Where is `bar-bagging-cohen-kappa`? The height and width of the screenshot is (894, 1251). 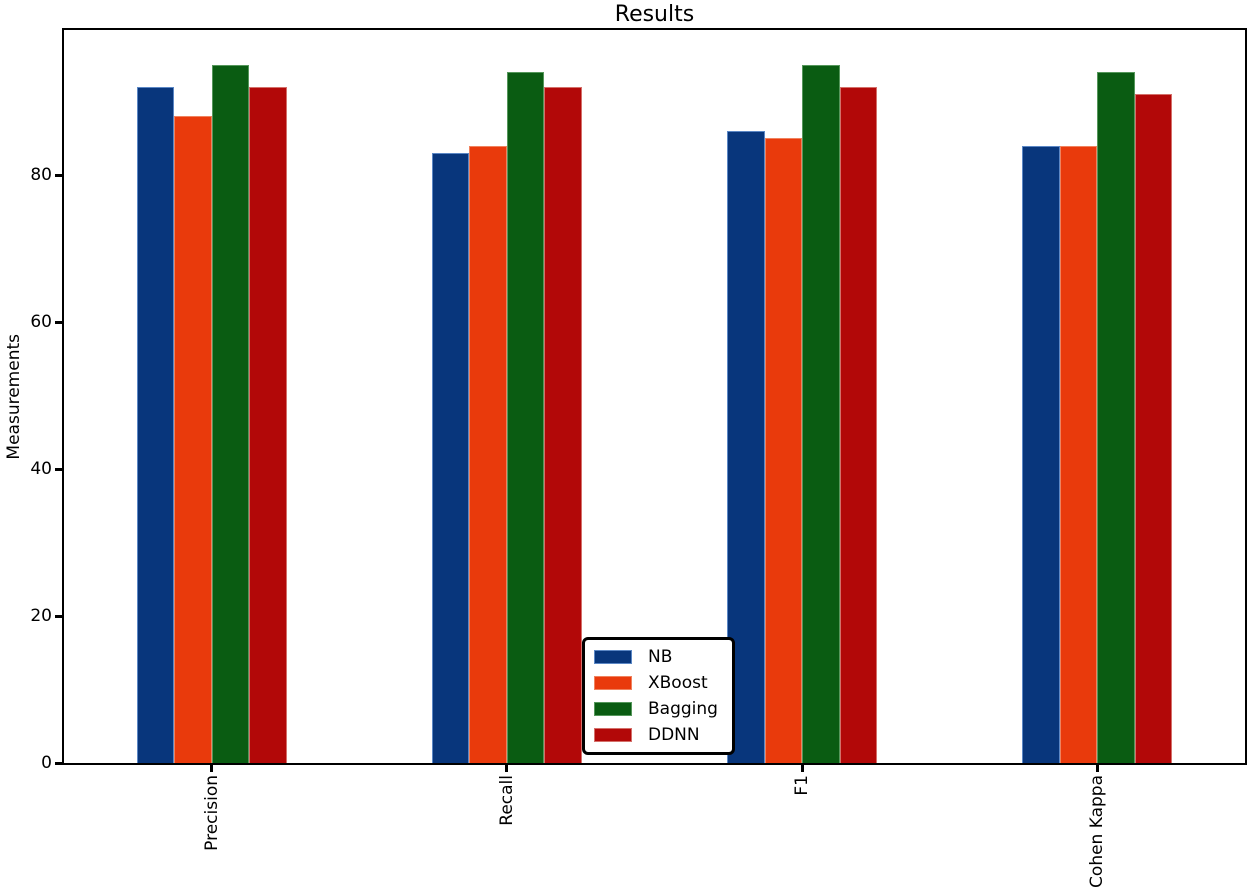 bar-bagging-cohen-kappa is located at coordinates (1116, 417).